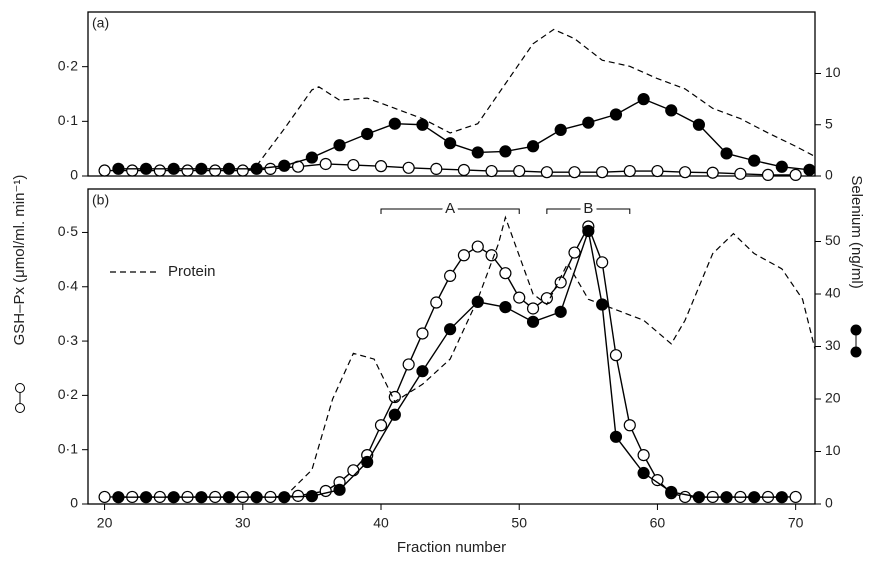 The height and width of the screenshot is (574, 874). What do you see at coordinates (68, 340) in the screenshot?
I see `y-tick-label: 0·3` at bounding box center [68, 340].